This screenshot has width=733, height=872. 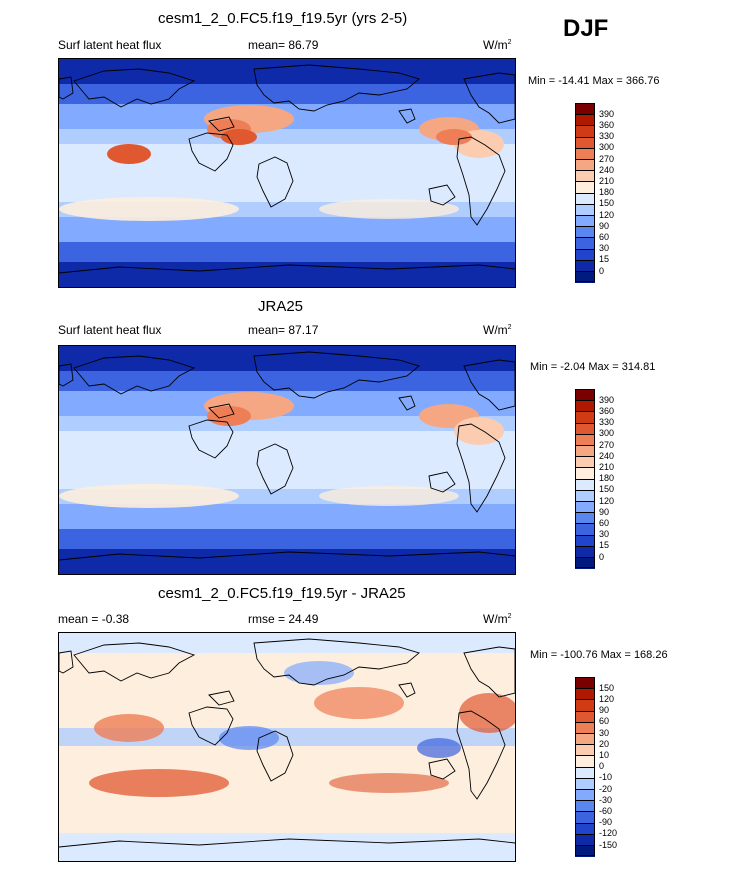 I want to click on panel1-units: W/m2, so click(x=497, y=45).